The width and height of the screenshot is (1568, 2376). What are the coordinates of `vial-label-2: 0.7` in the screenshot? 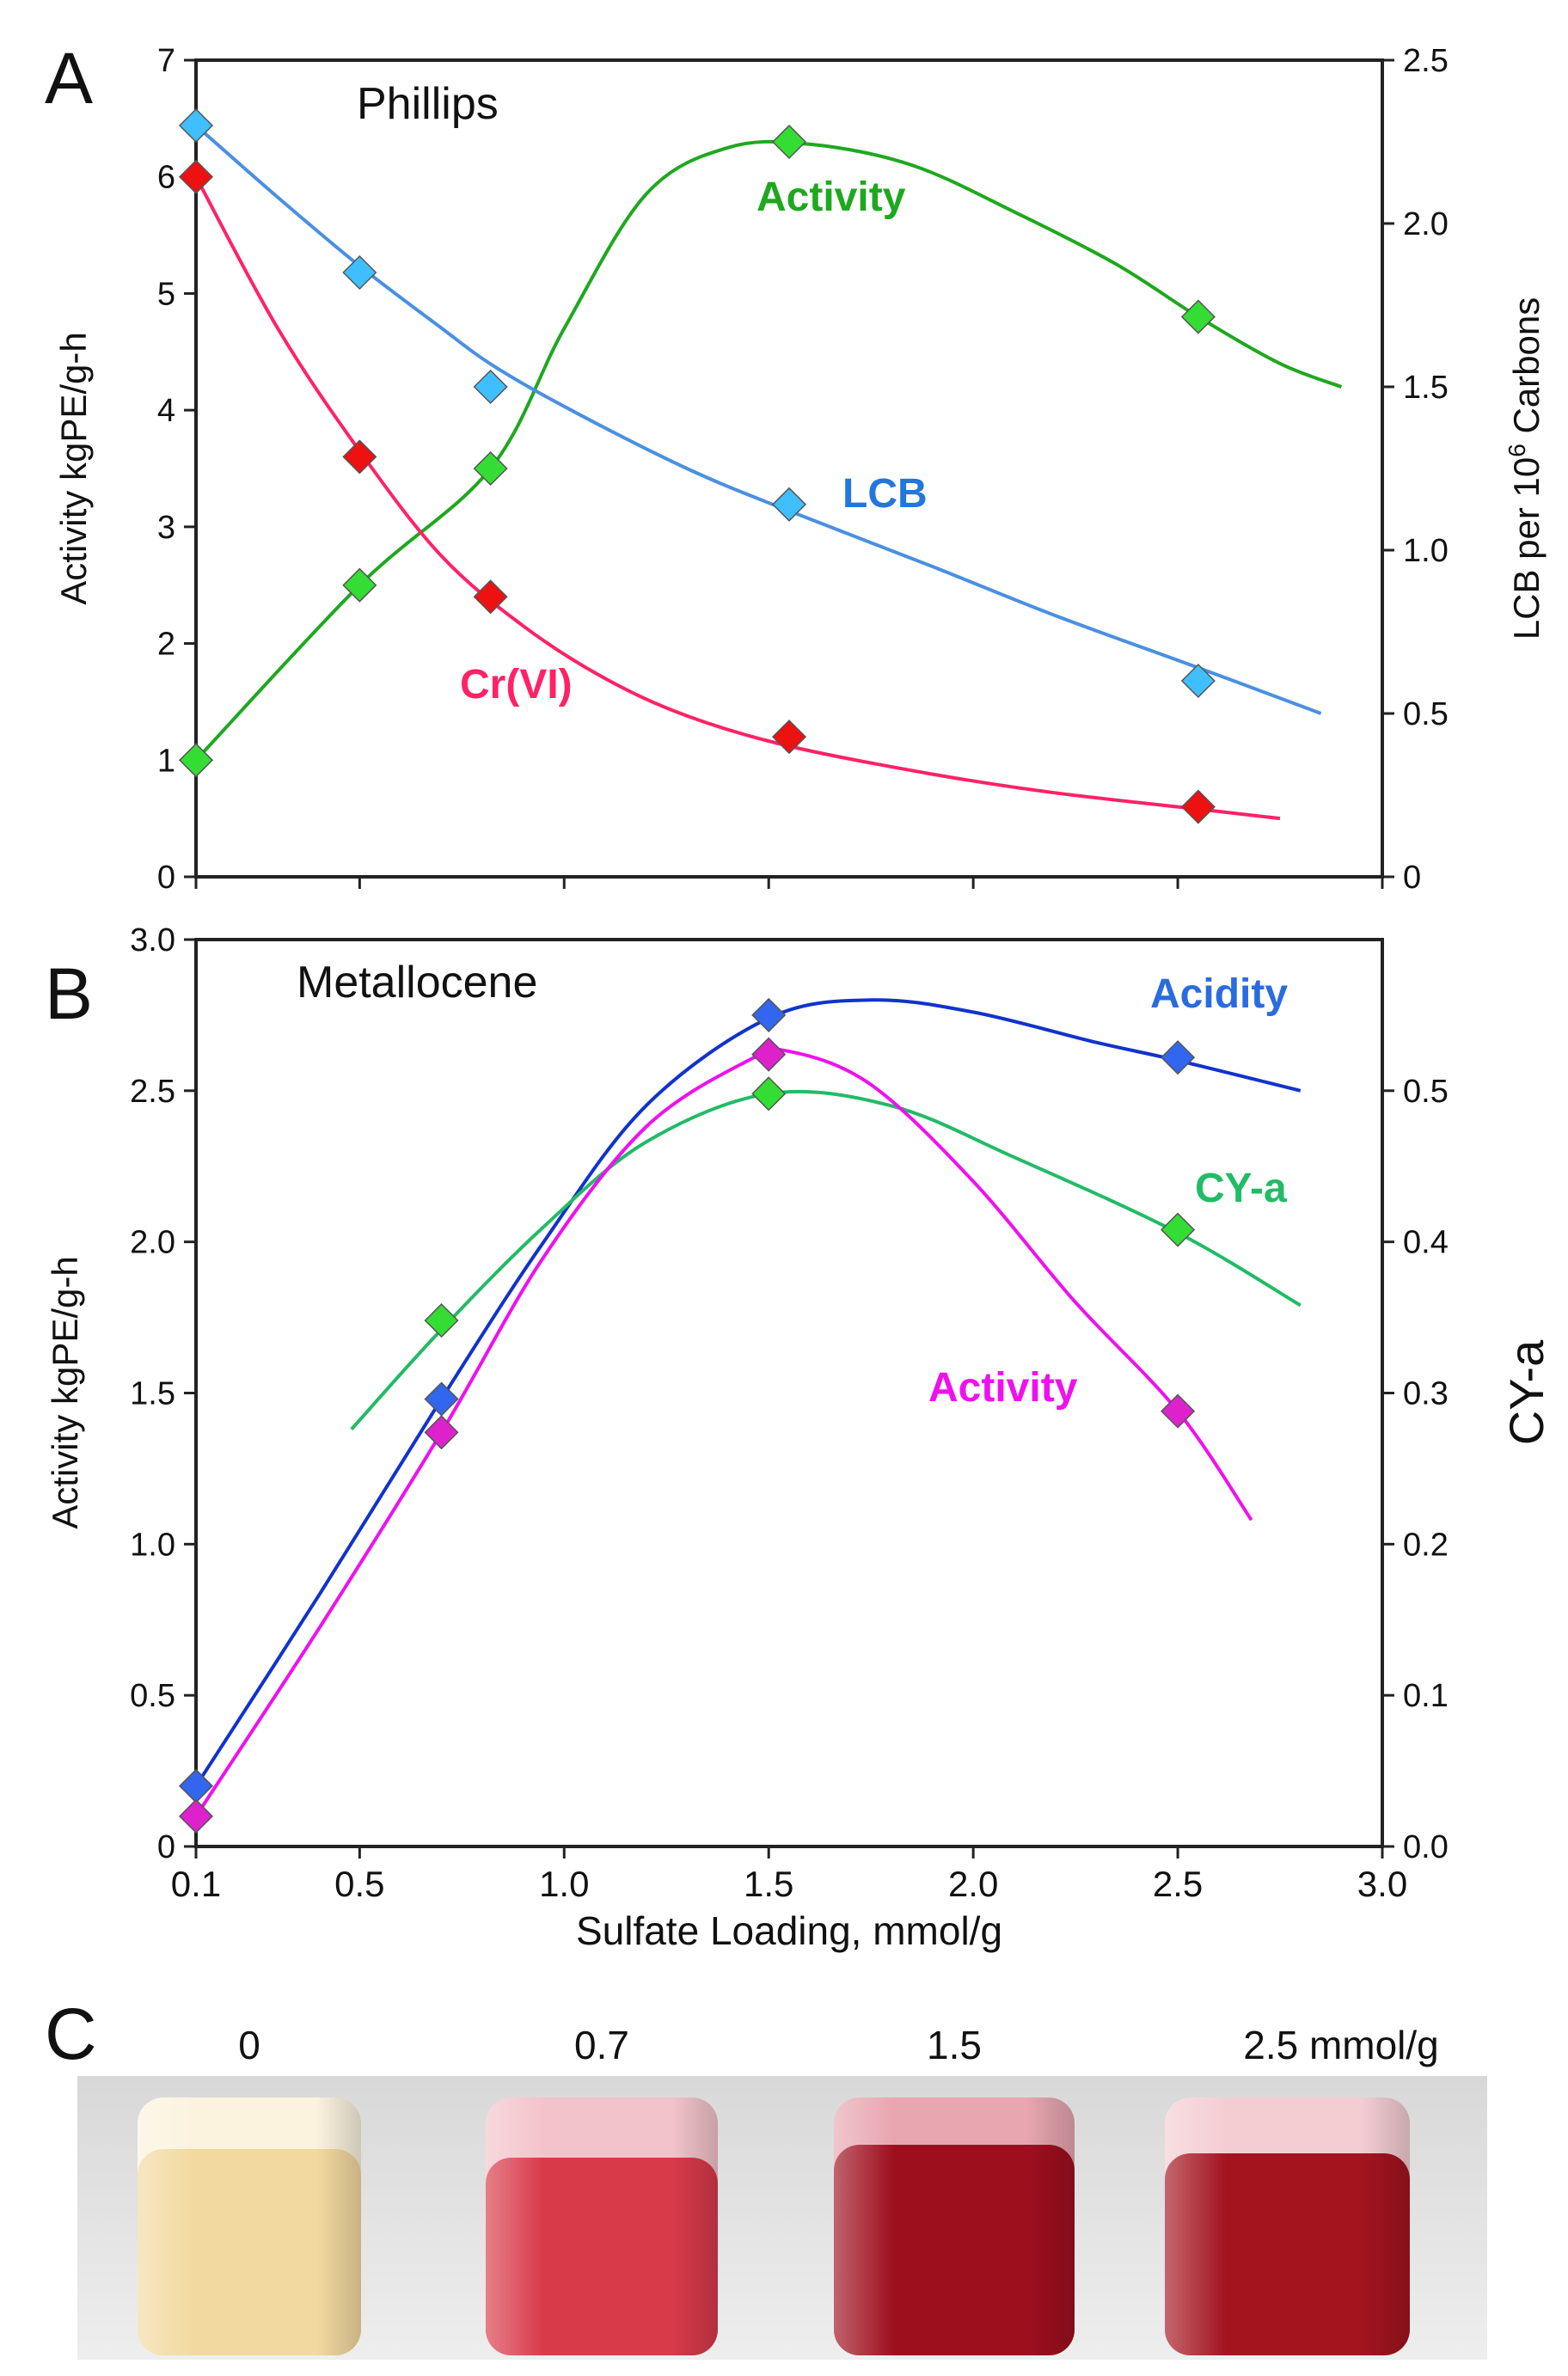 It's located at (601, 2045).